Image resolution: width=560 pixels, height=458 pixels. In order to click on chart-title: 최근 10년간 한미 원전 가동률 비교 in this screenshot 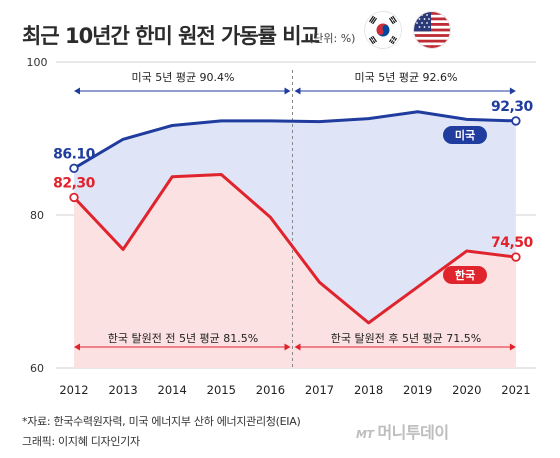, I will do `click(171, 36)`.